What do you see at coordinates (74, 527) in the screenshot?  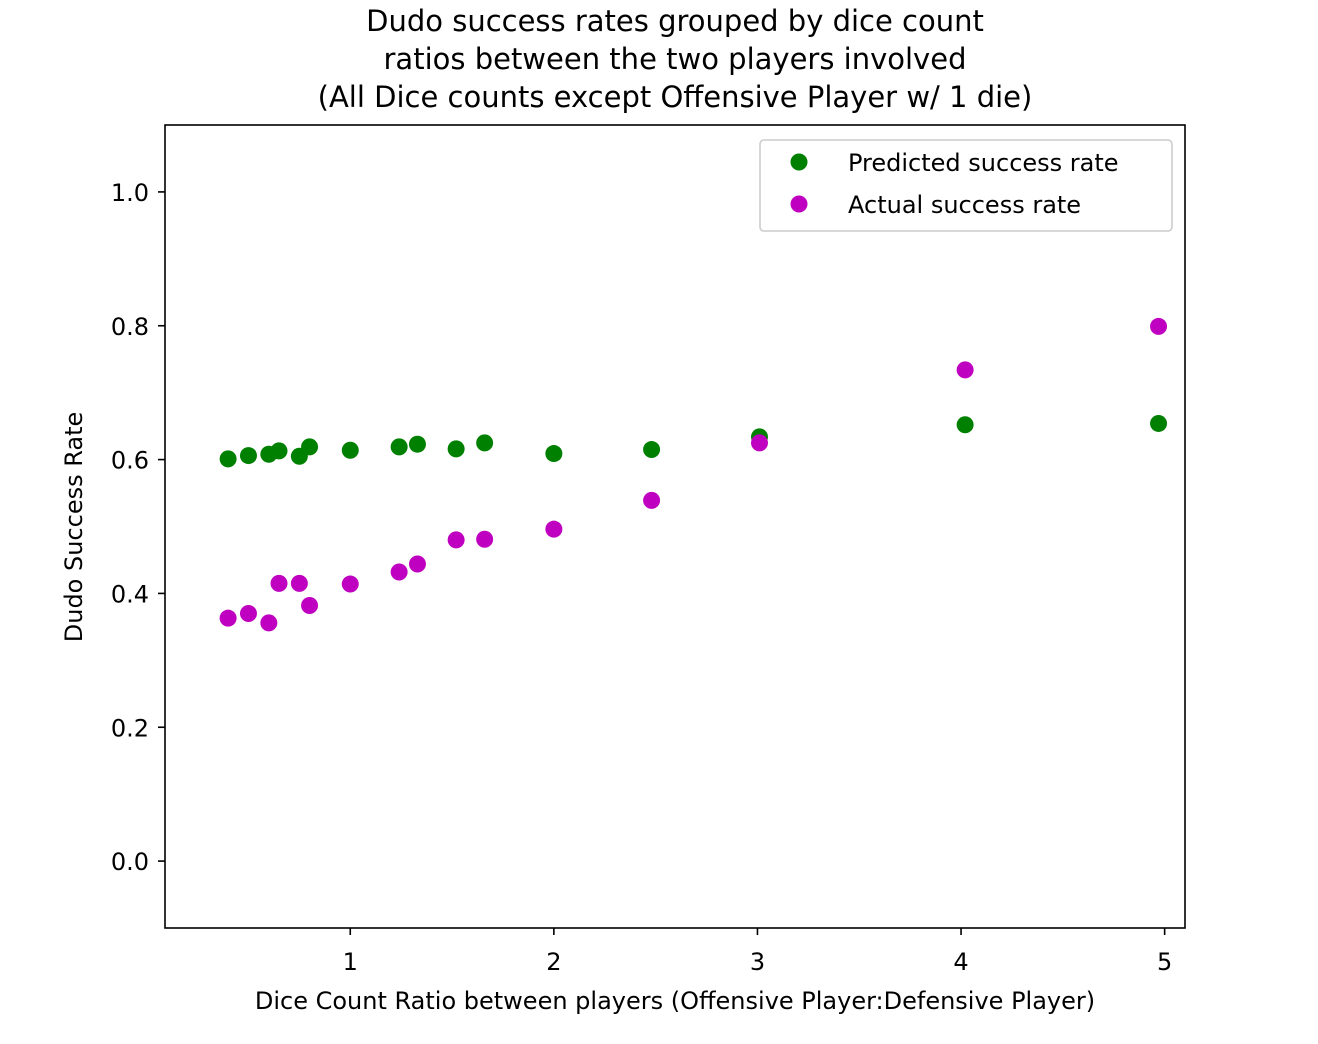 I see `y-axis-label: Dudo Success Rate` at bounding box center [74, 527].